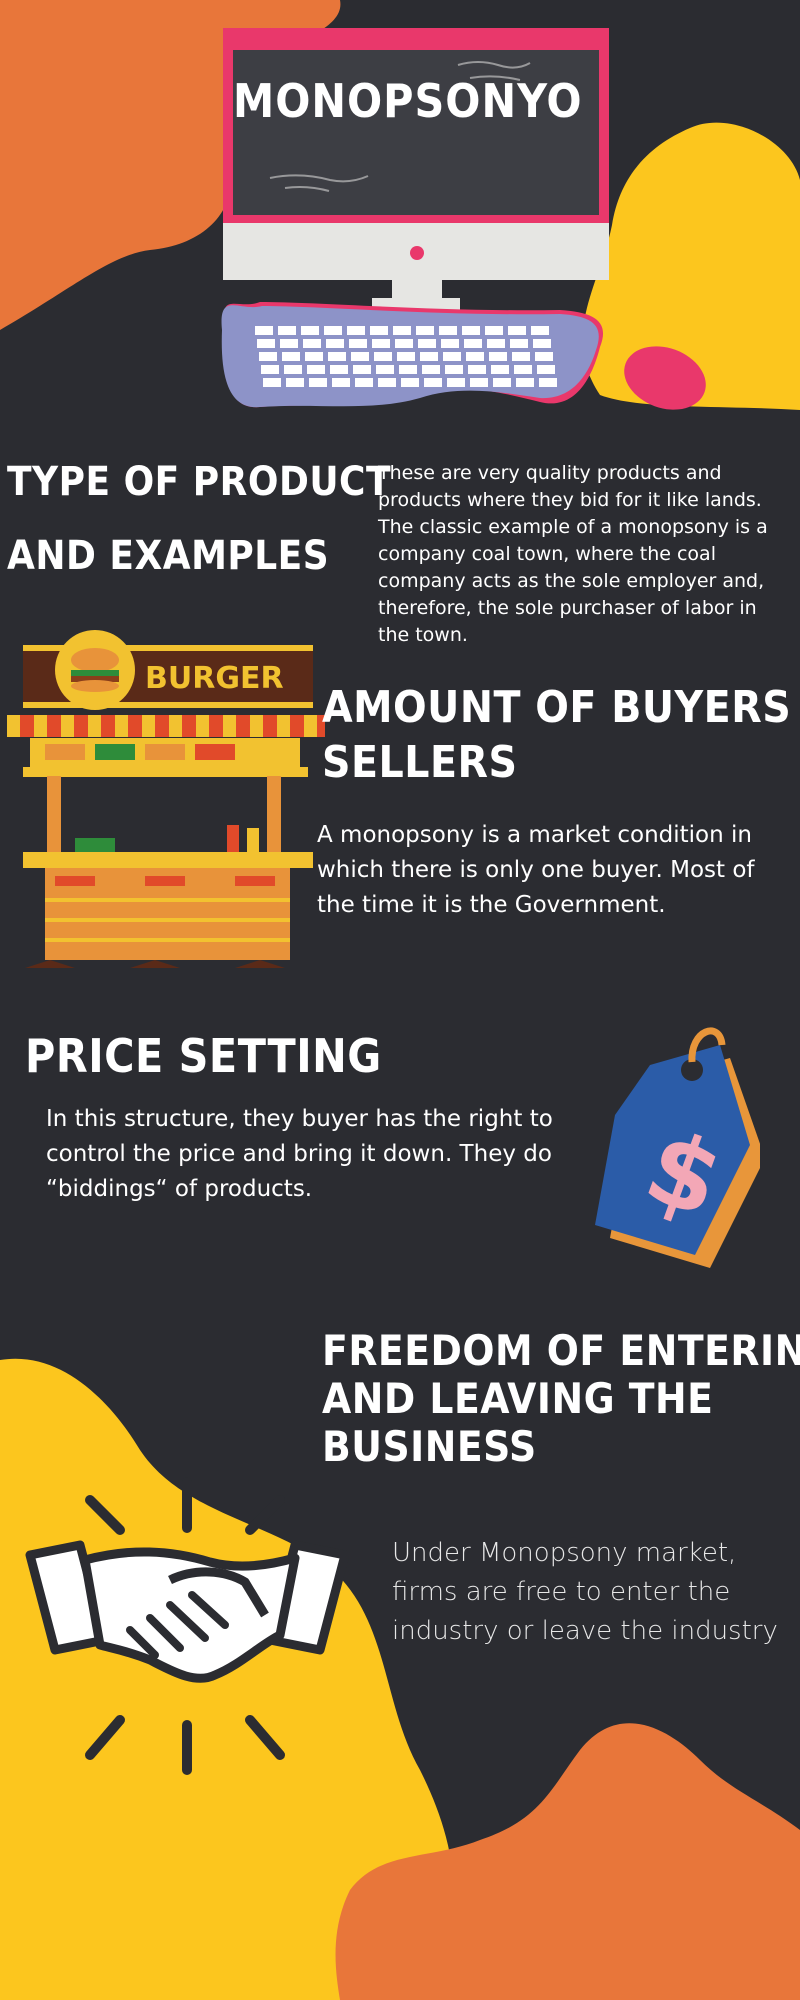 The height and width of the screenshot is (2000, 800). Describe the element at coordinates (168, 556) in the screenshot. I see `product-heading-line2: AND EXAMPLES` at that location.